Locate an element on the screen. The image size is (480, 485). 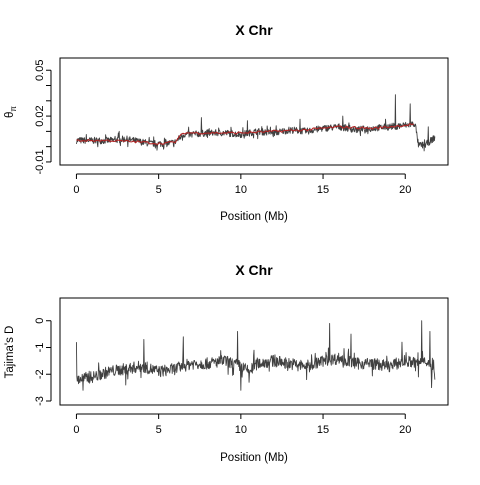
y-axis-label-2: Tajima's D is located at coordinates (10, 352).